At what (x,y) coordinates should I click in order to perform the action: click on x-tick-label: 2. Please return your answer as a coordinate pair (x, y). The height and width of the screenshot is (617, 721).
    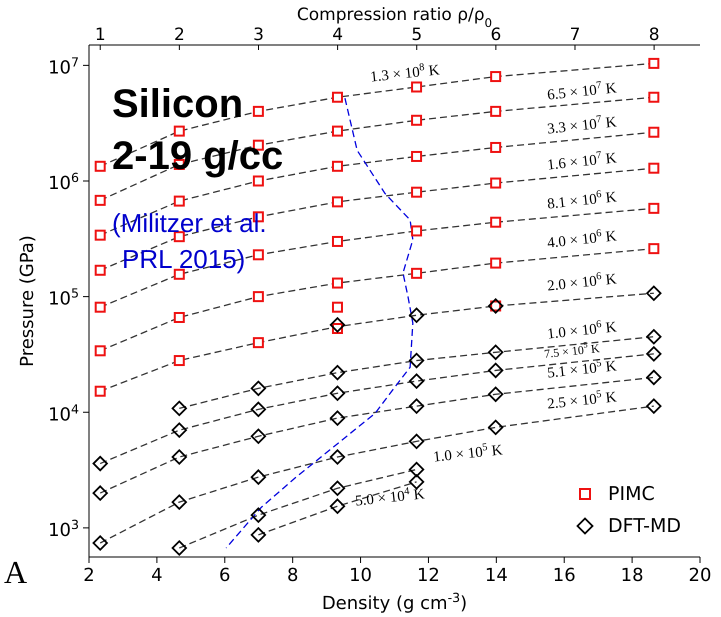
    Looking at the image, I should click on (89, 575).